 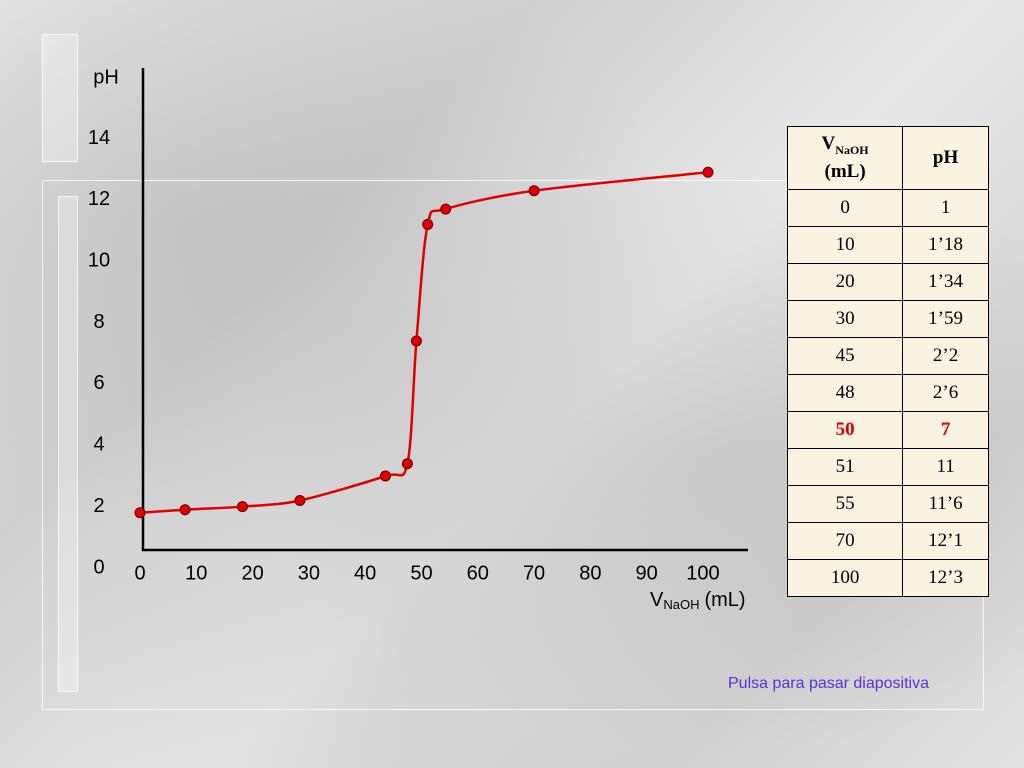 I want to click on table-cell: 11, so click(x=945, y=467).